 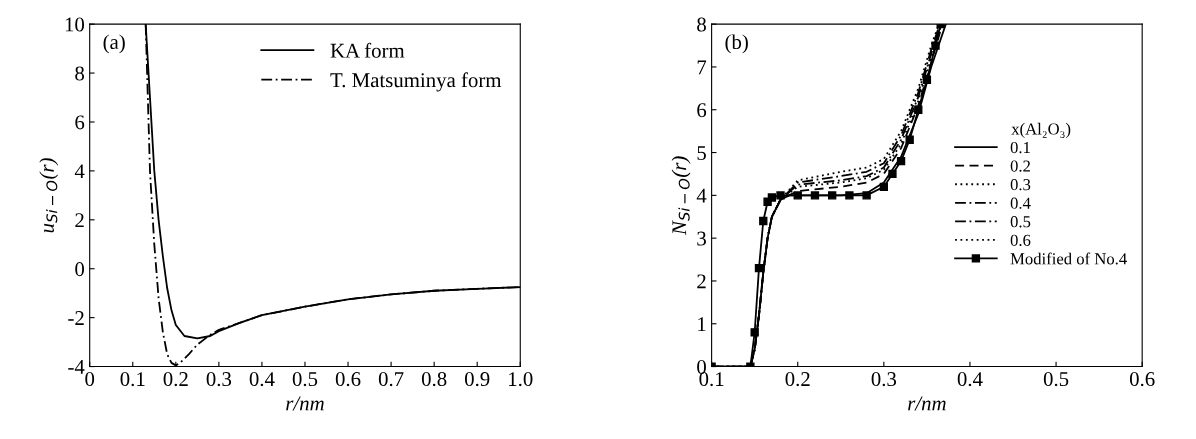 I want to click on legend-title: x(Al₂O₃), so click(x=1041, y=130).